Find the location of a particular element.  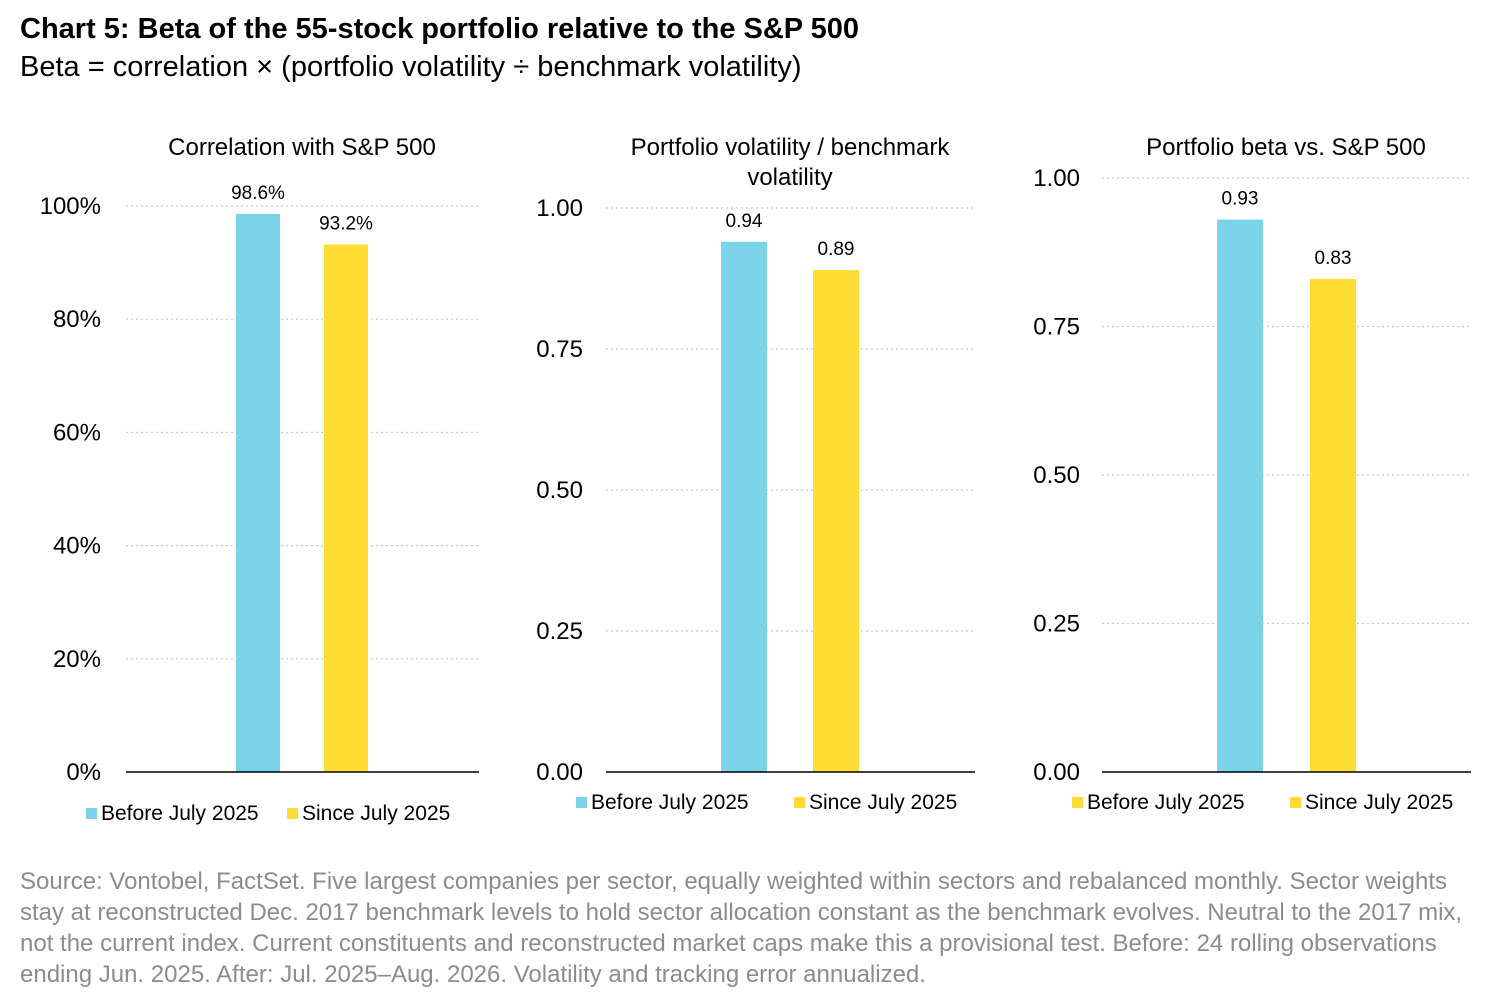

data-label: 0.83 is located at coordinates (1333, 258).